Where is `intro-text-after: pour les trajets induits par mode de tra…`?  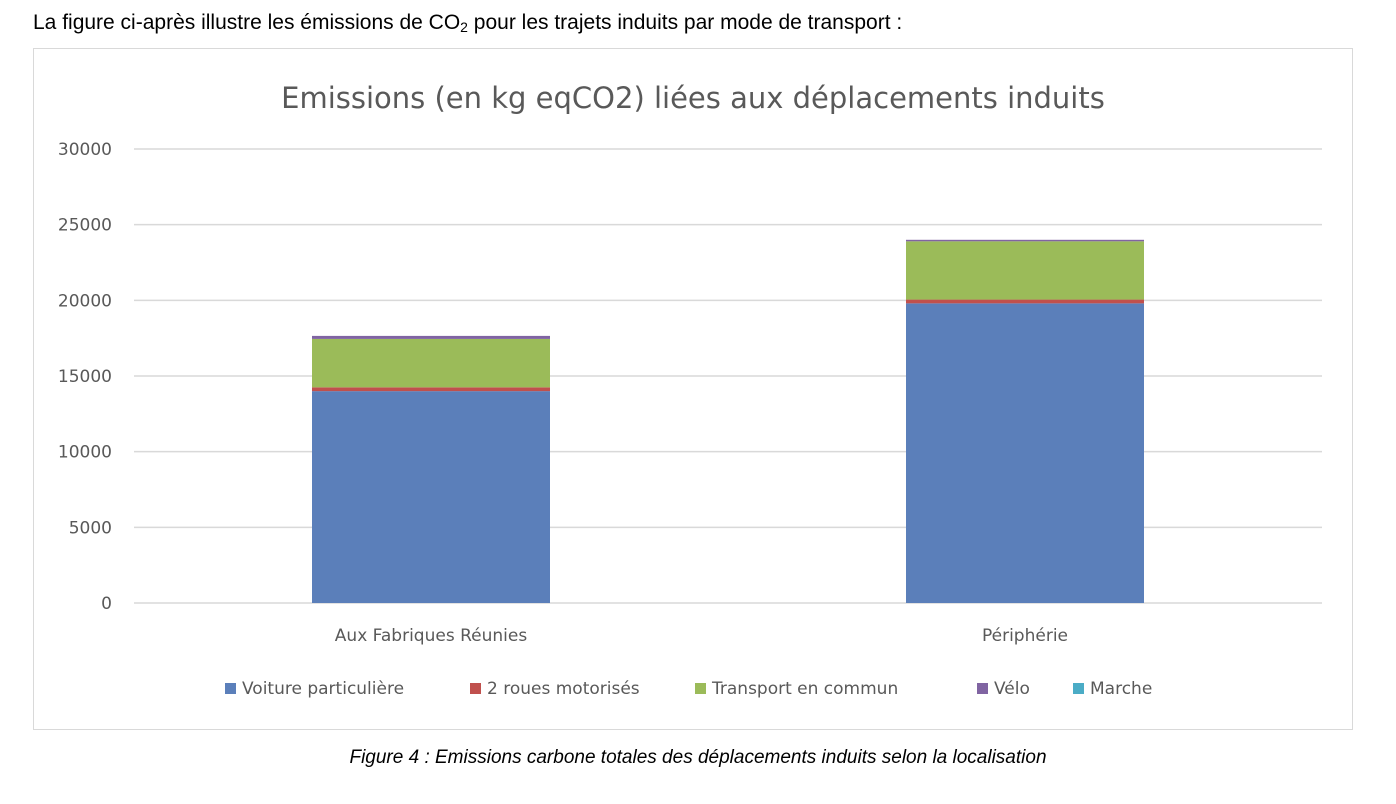 intro-text-after: pour les trajets induits par mode de tra… is located at coordinates (685, 22).